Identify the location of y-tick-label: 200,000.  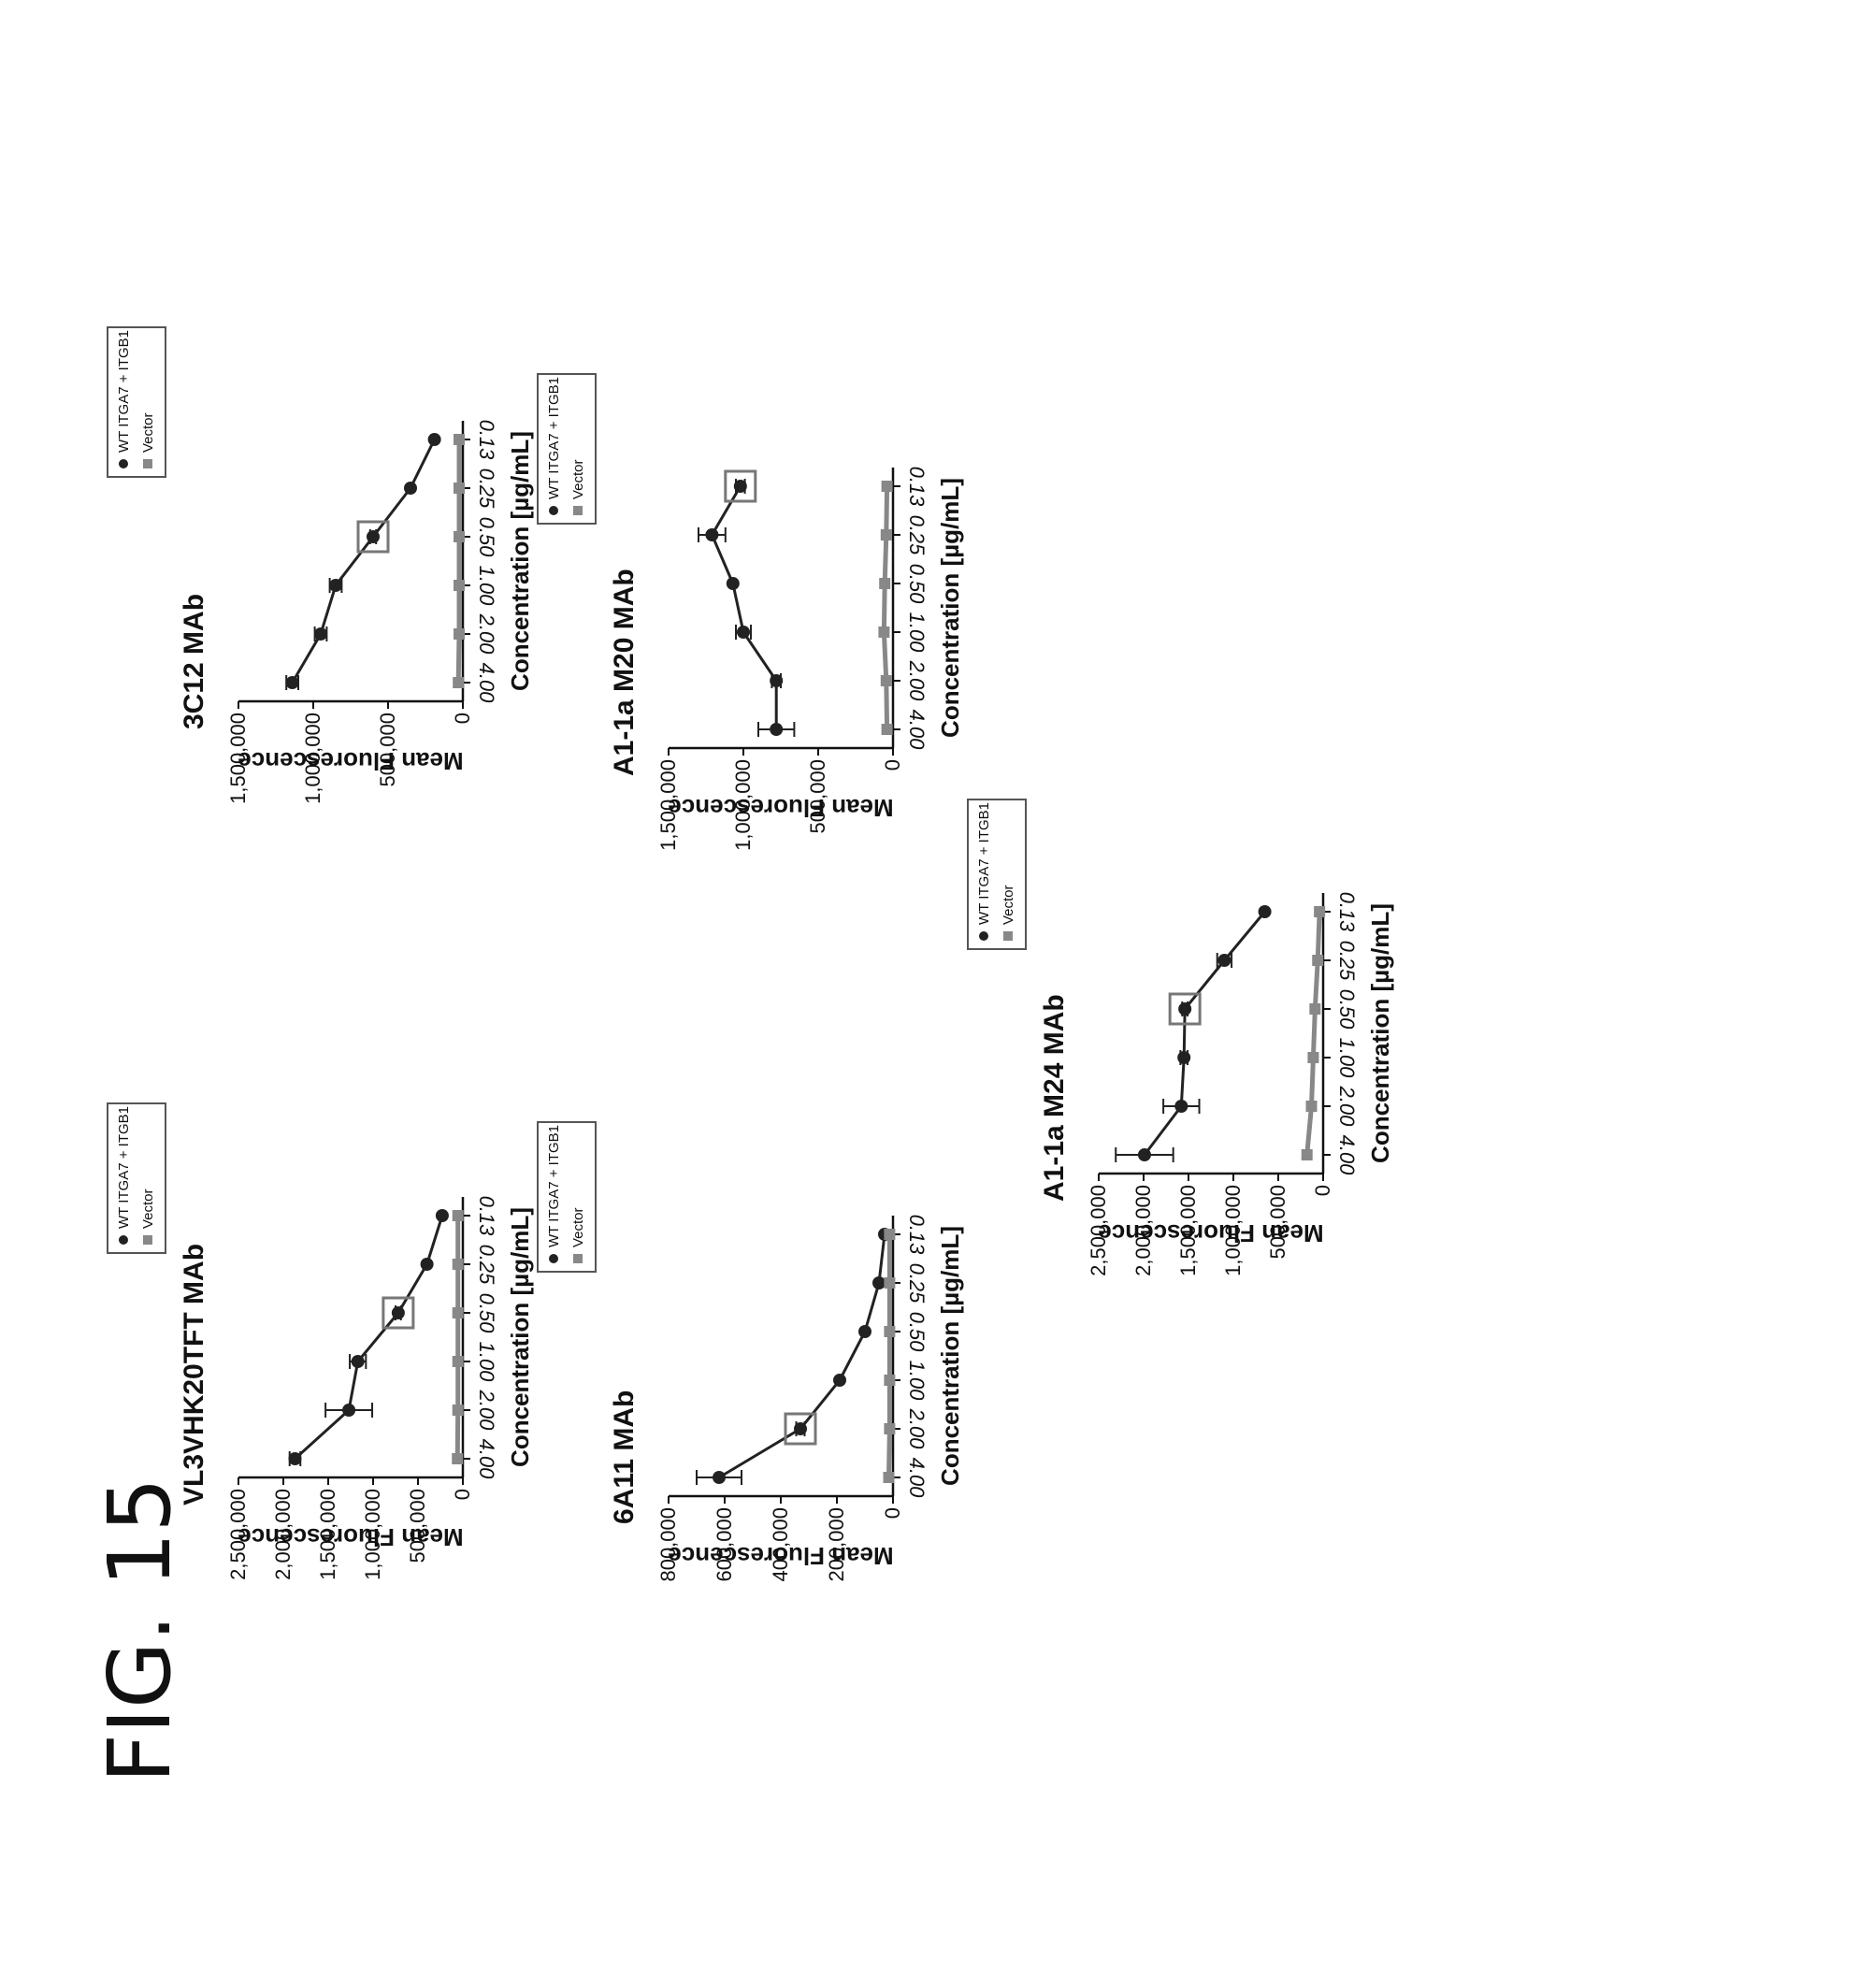
(837, 1544).